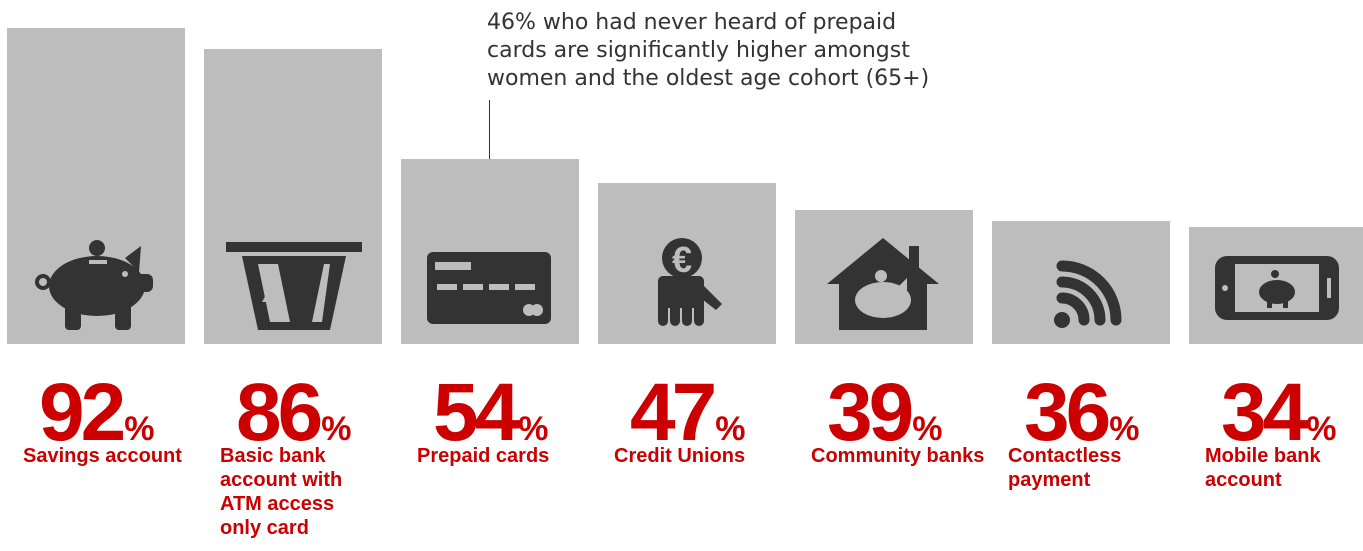 The height and width of the screenshot is (551, 1363). What do you see at coordinates (94, 285) in the screenshot?
I see `piggy-bank-icon` at bounding box center [94, 285].